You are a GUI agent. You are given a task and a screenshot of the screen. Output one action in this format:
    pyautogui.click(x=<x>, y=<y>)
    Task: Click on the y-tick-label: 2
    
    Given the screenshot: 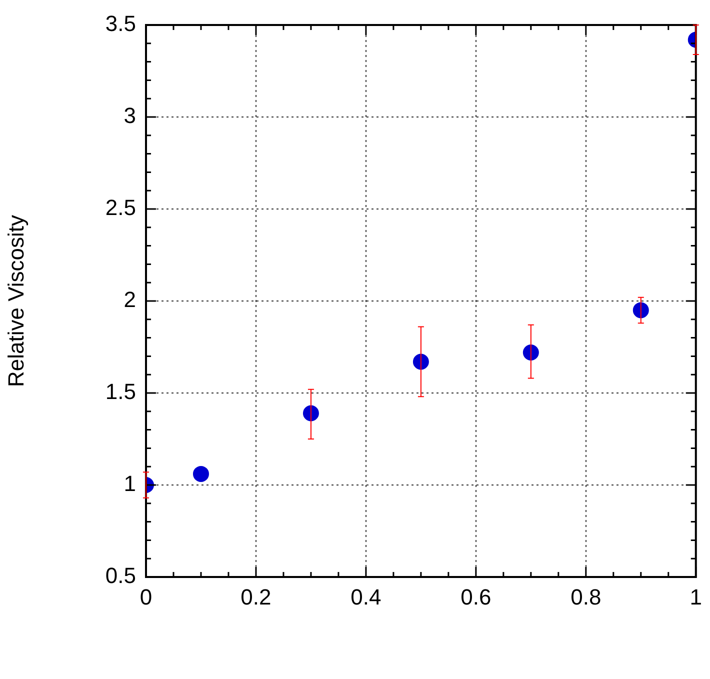 What is the action you would take?
    pyautogui.click(x=130, y=299)
    